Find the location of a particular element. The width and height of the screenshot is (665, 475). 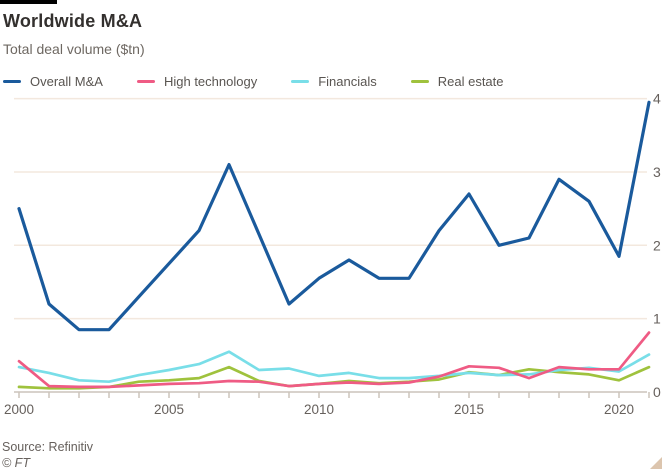

legend-item-financials: Financials is located at coordinates (334, 81).